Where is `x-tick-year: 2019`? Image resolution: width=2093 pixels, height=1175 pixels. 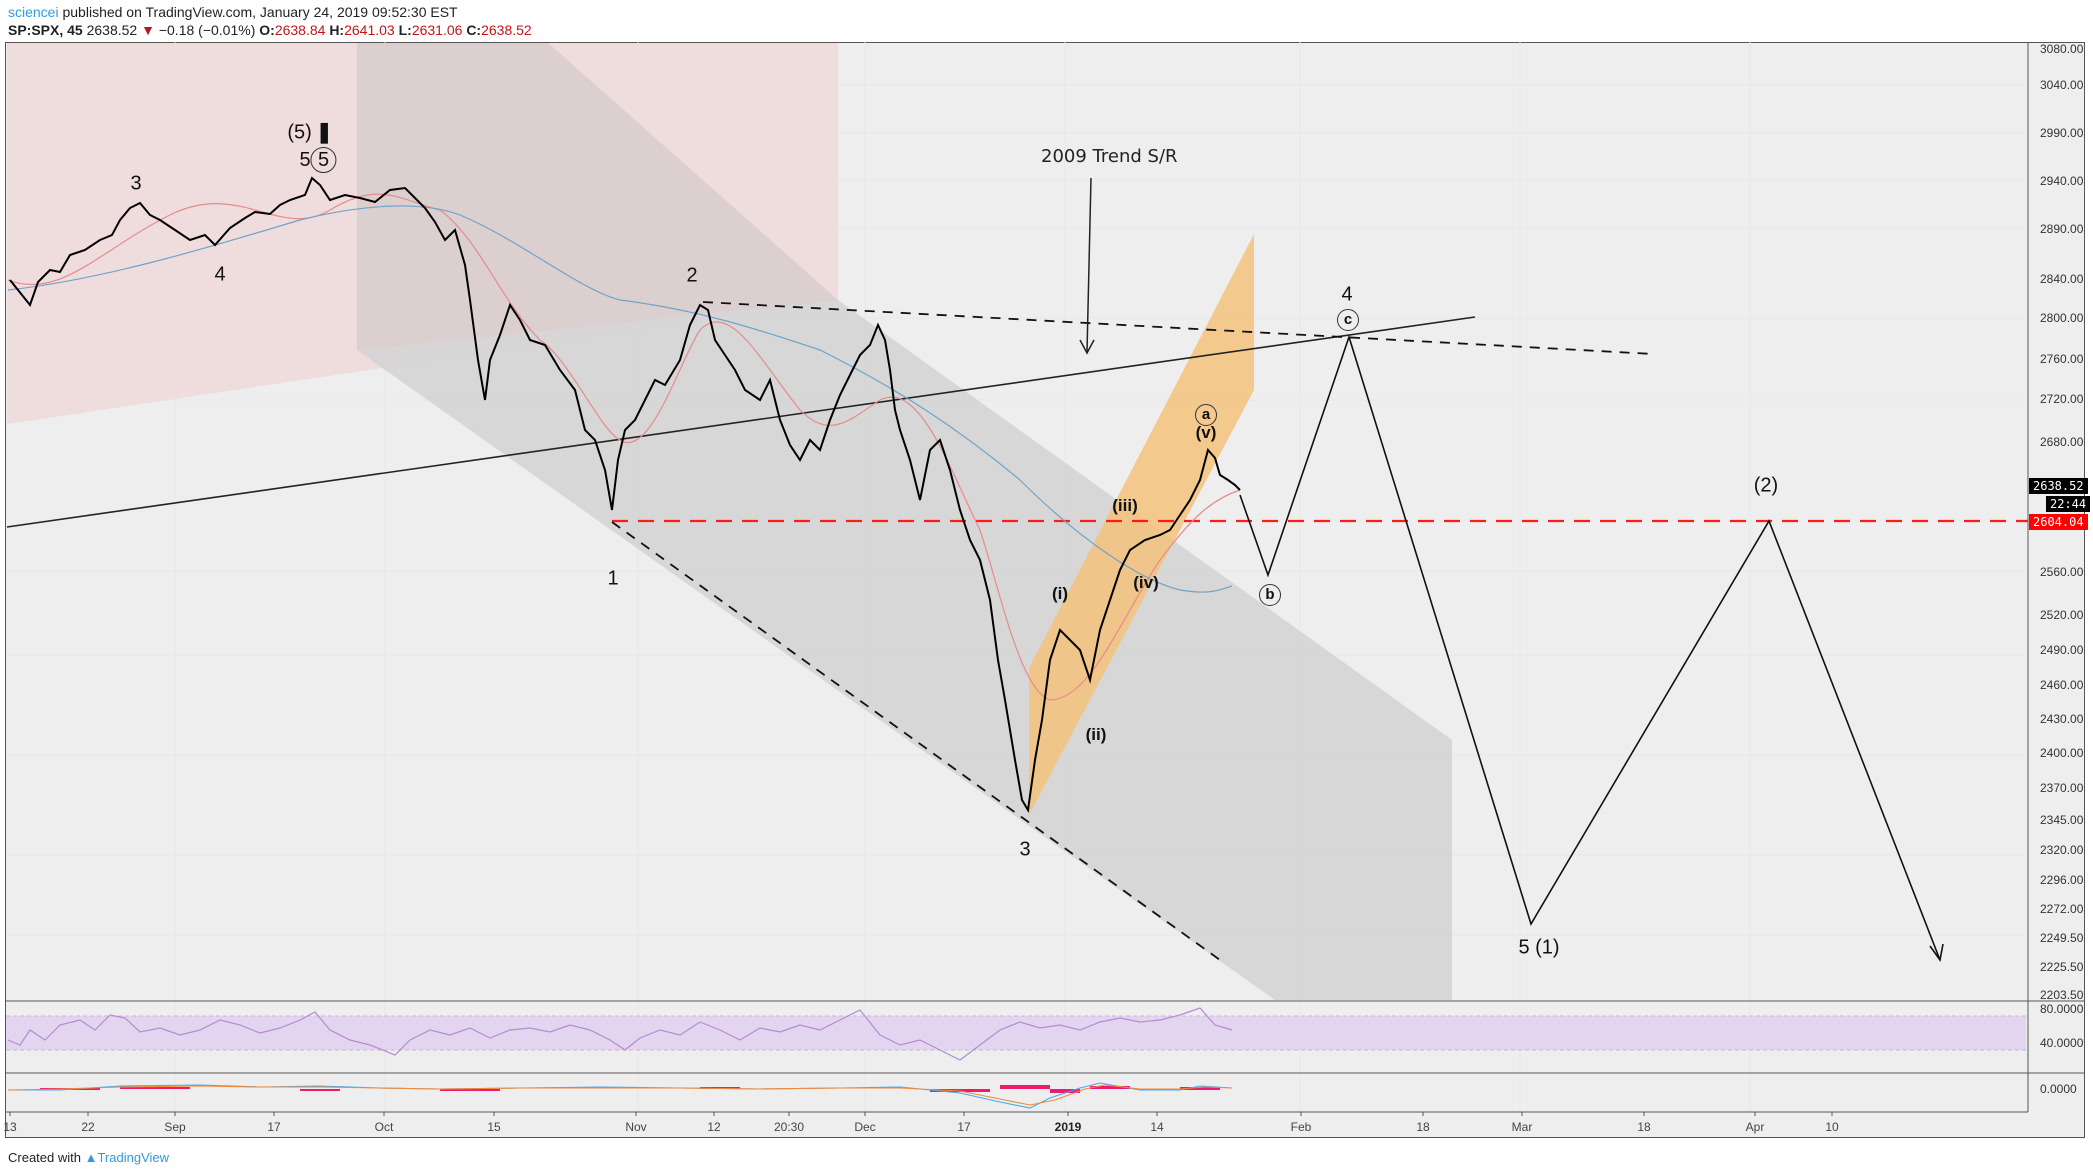
x-tick-year: 2019 is located at coordinates (1068, 1127).